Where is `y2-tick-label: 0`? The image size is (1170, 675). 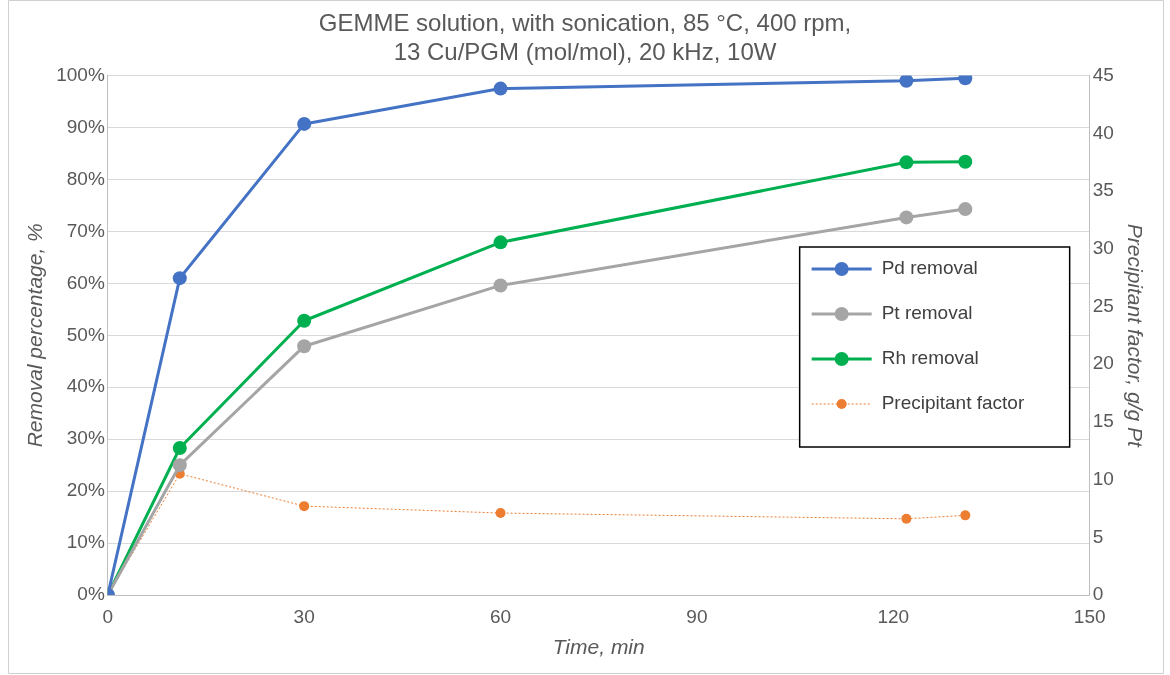 y2-tick-label: 0 is located at coordinates (1098, 594).